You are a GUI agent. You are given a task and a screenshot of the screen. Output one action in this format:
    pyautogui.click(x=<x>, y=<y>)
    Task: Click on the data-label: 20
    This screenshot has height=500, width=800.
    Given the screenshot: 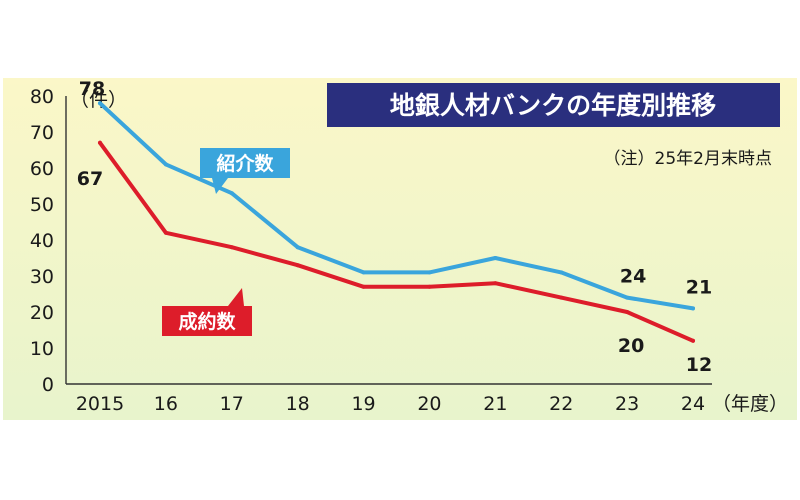 What is the action you would take?
    pyautogui.click(x=631, y=346)
    